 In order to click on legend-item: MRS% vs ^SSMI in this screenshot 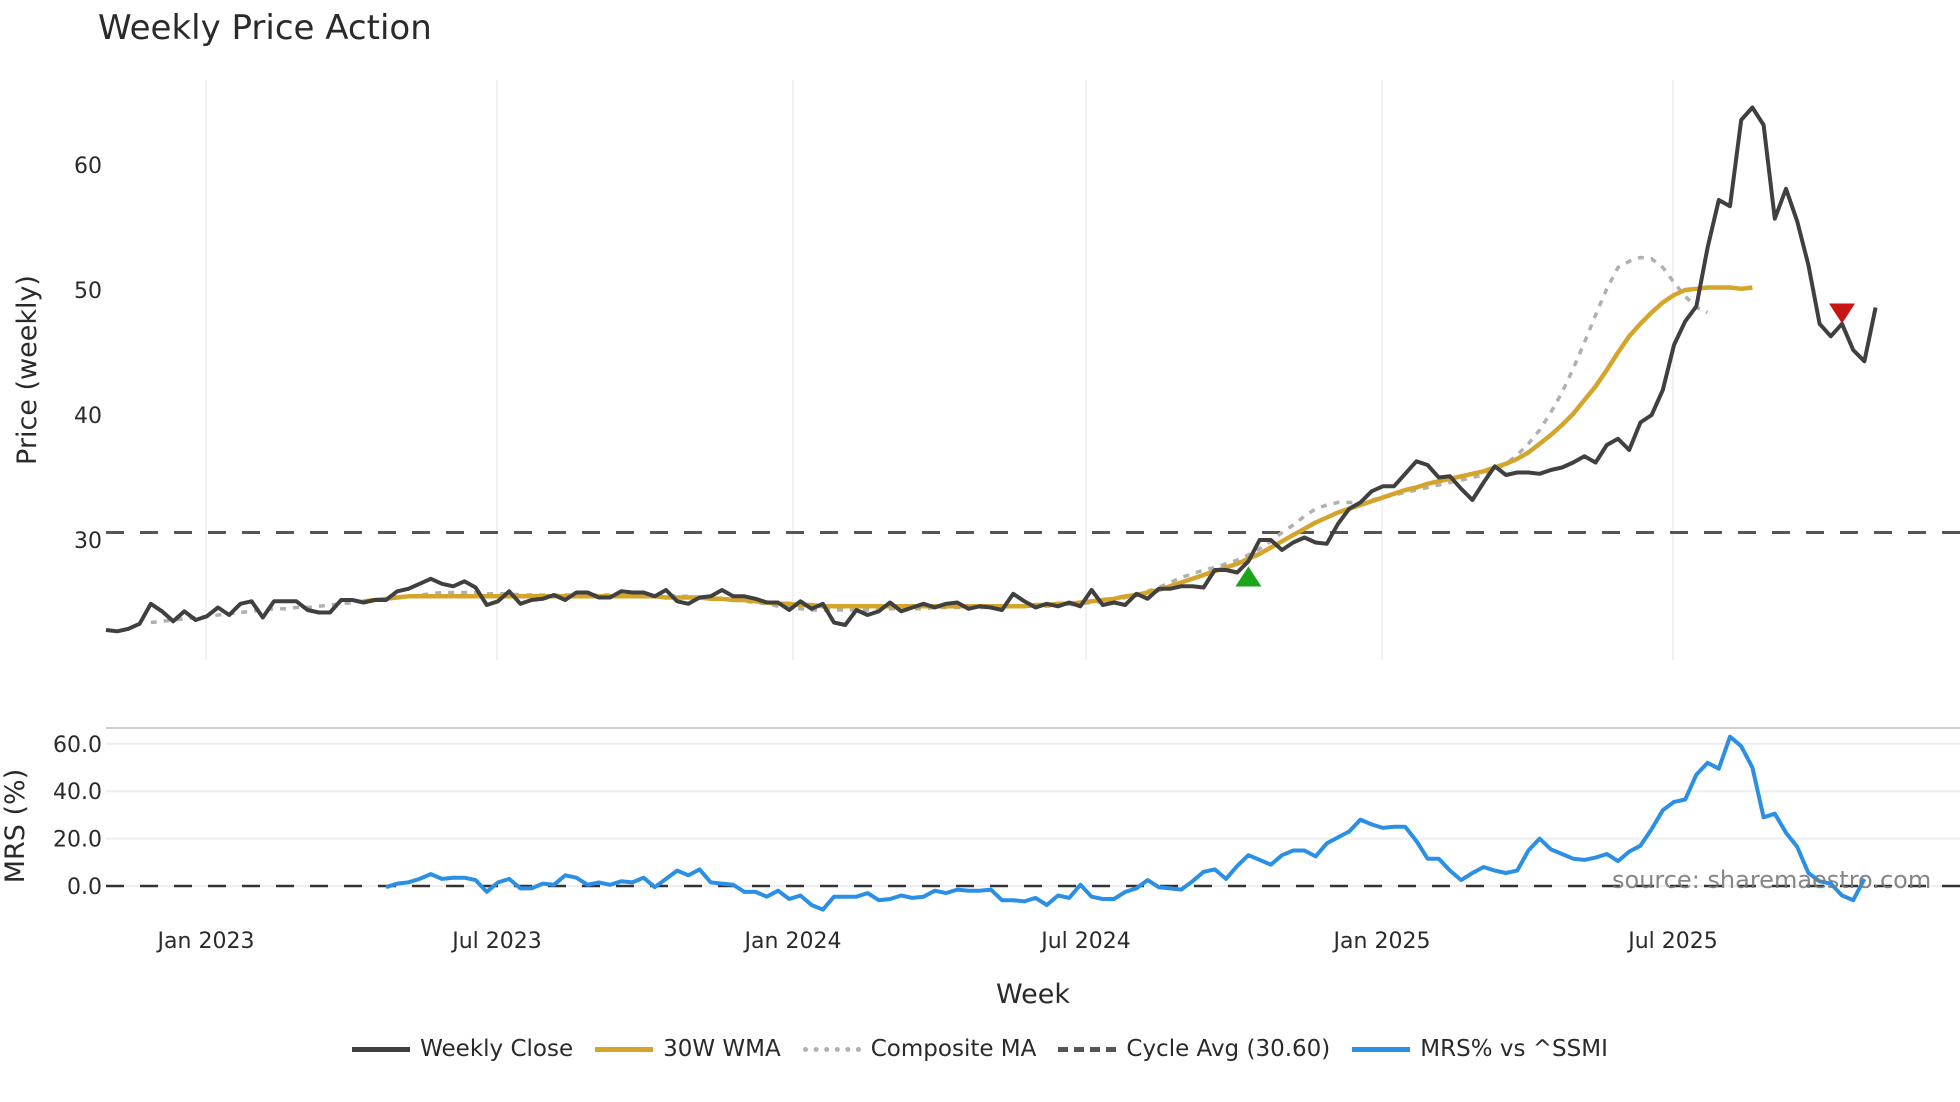, I will do `click(1480, 1049)`.